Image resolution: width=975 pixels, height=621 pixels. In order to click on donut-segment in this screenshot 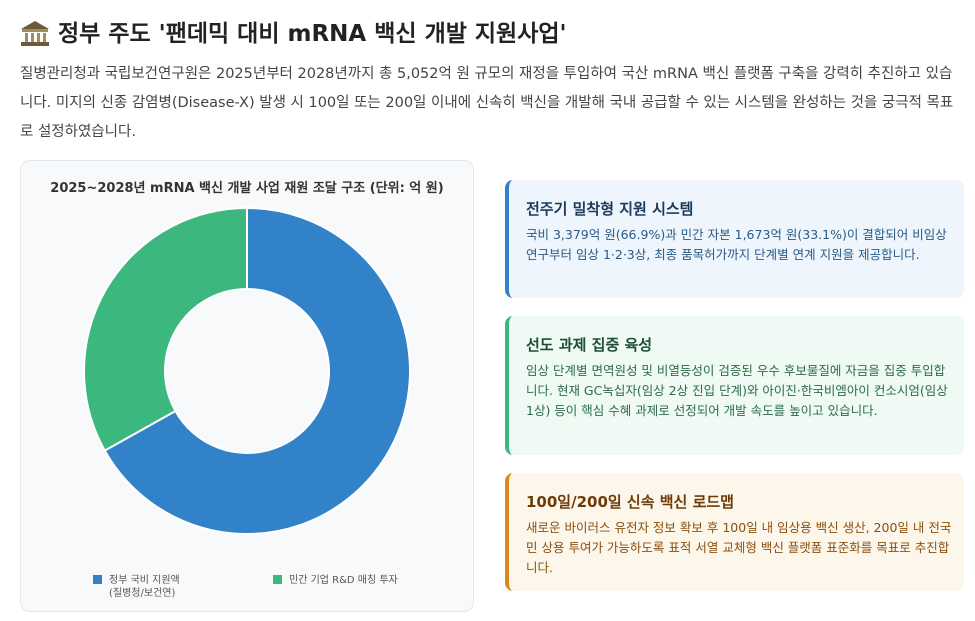, I will do `click(165, 329)`.